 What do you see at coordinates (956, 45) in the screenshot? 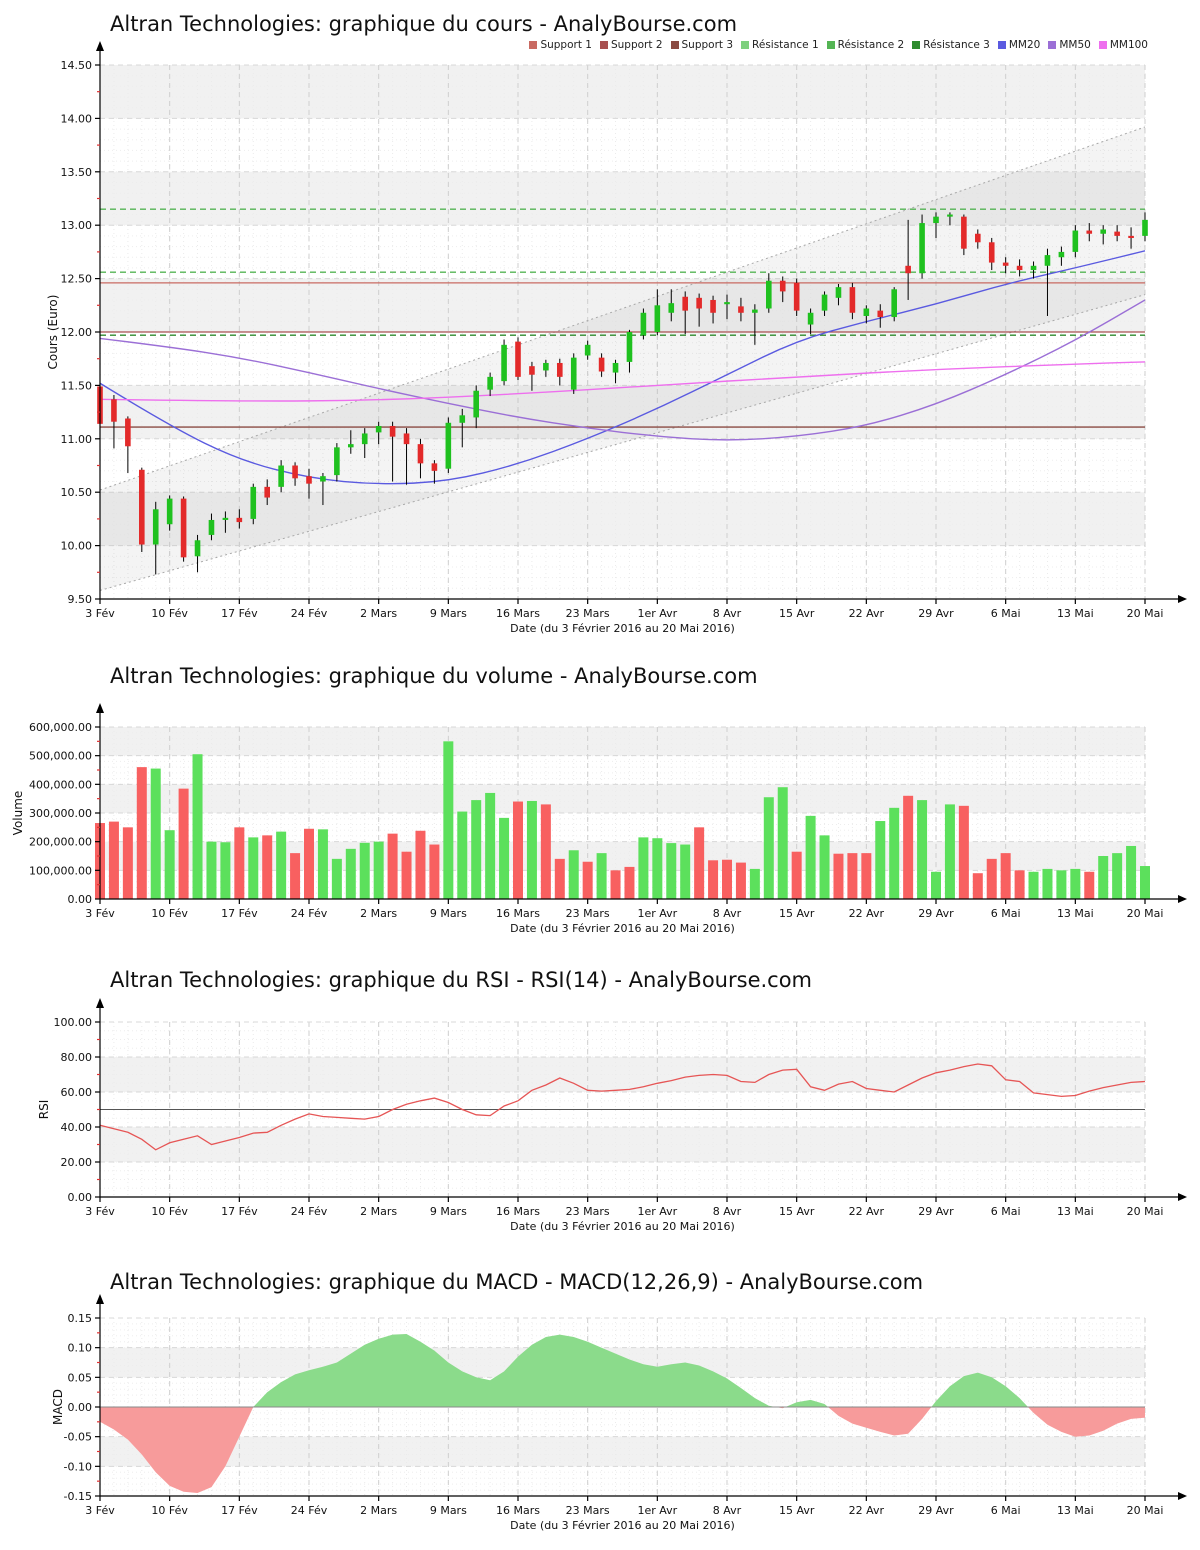
I see `legend-label: Résistance 3` at bounding box center [956, 45].